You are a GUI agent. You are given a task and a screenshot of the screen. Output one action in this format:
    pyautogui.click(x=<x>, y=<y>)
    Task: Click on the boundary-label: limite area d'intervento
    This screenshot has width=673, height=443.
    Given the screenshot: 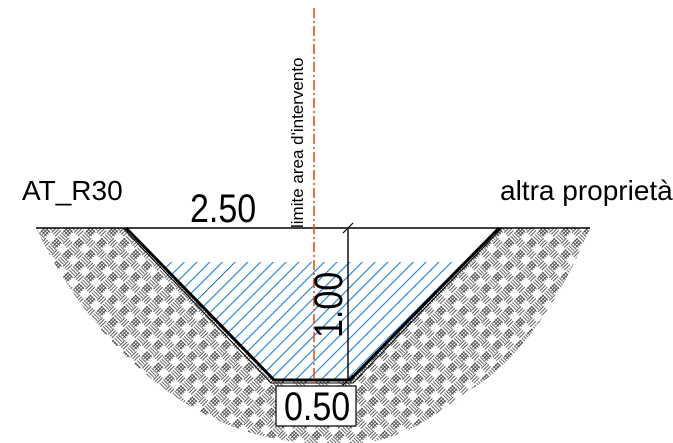 What is the action you would take?
    pyautogui.click(x=297, y=143)
    